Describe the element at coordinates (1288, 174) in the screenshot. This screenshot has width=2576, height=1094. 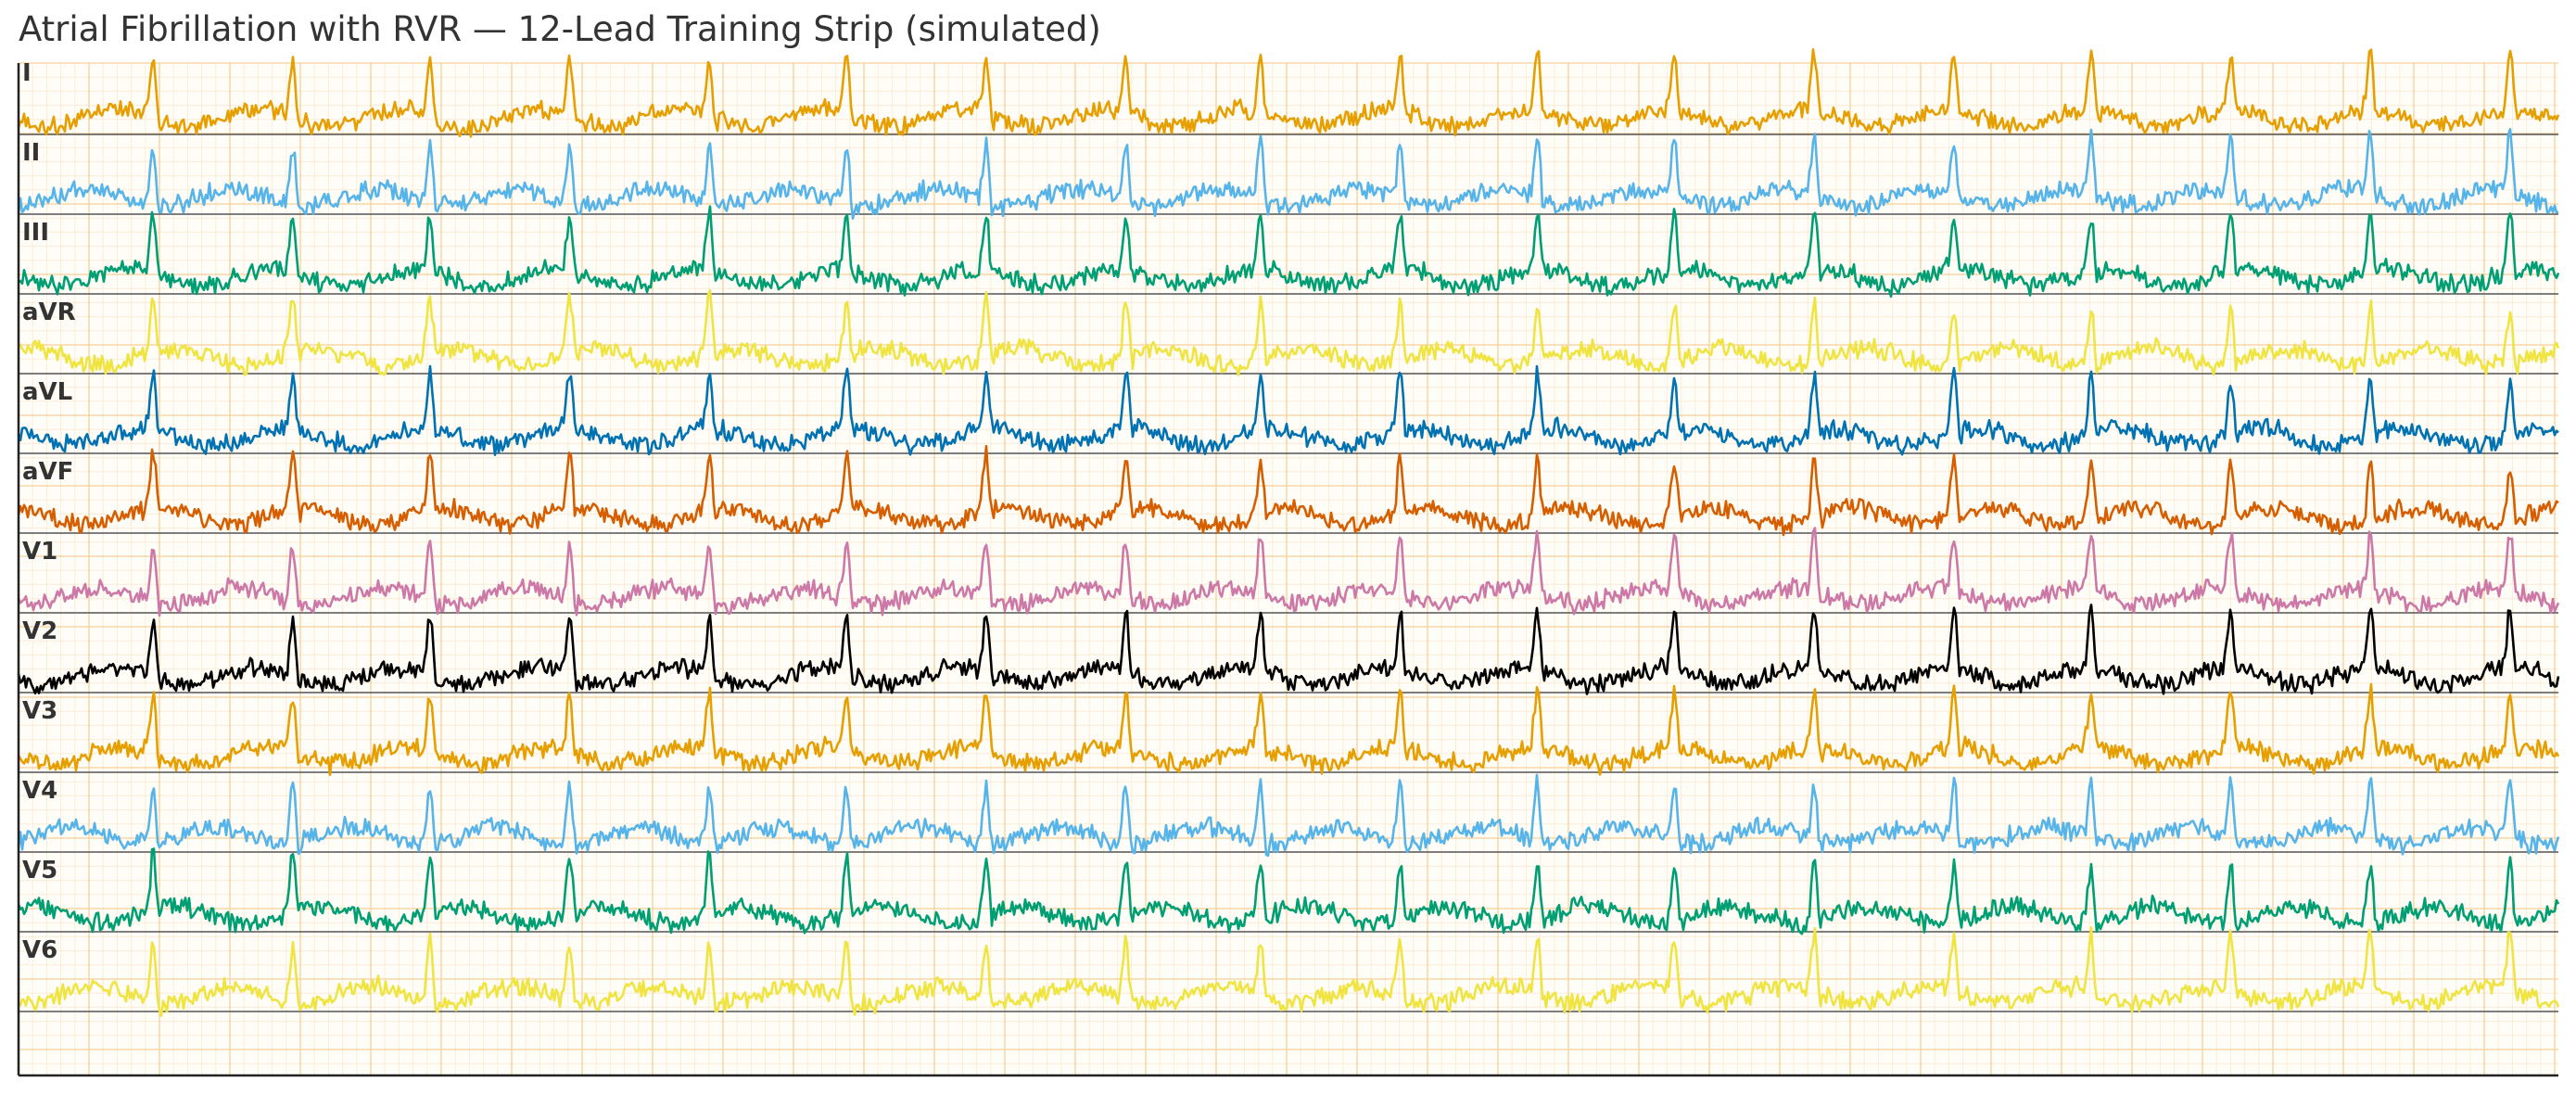
I see `trace-ii` at that location.